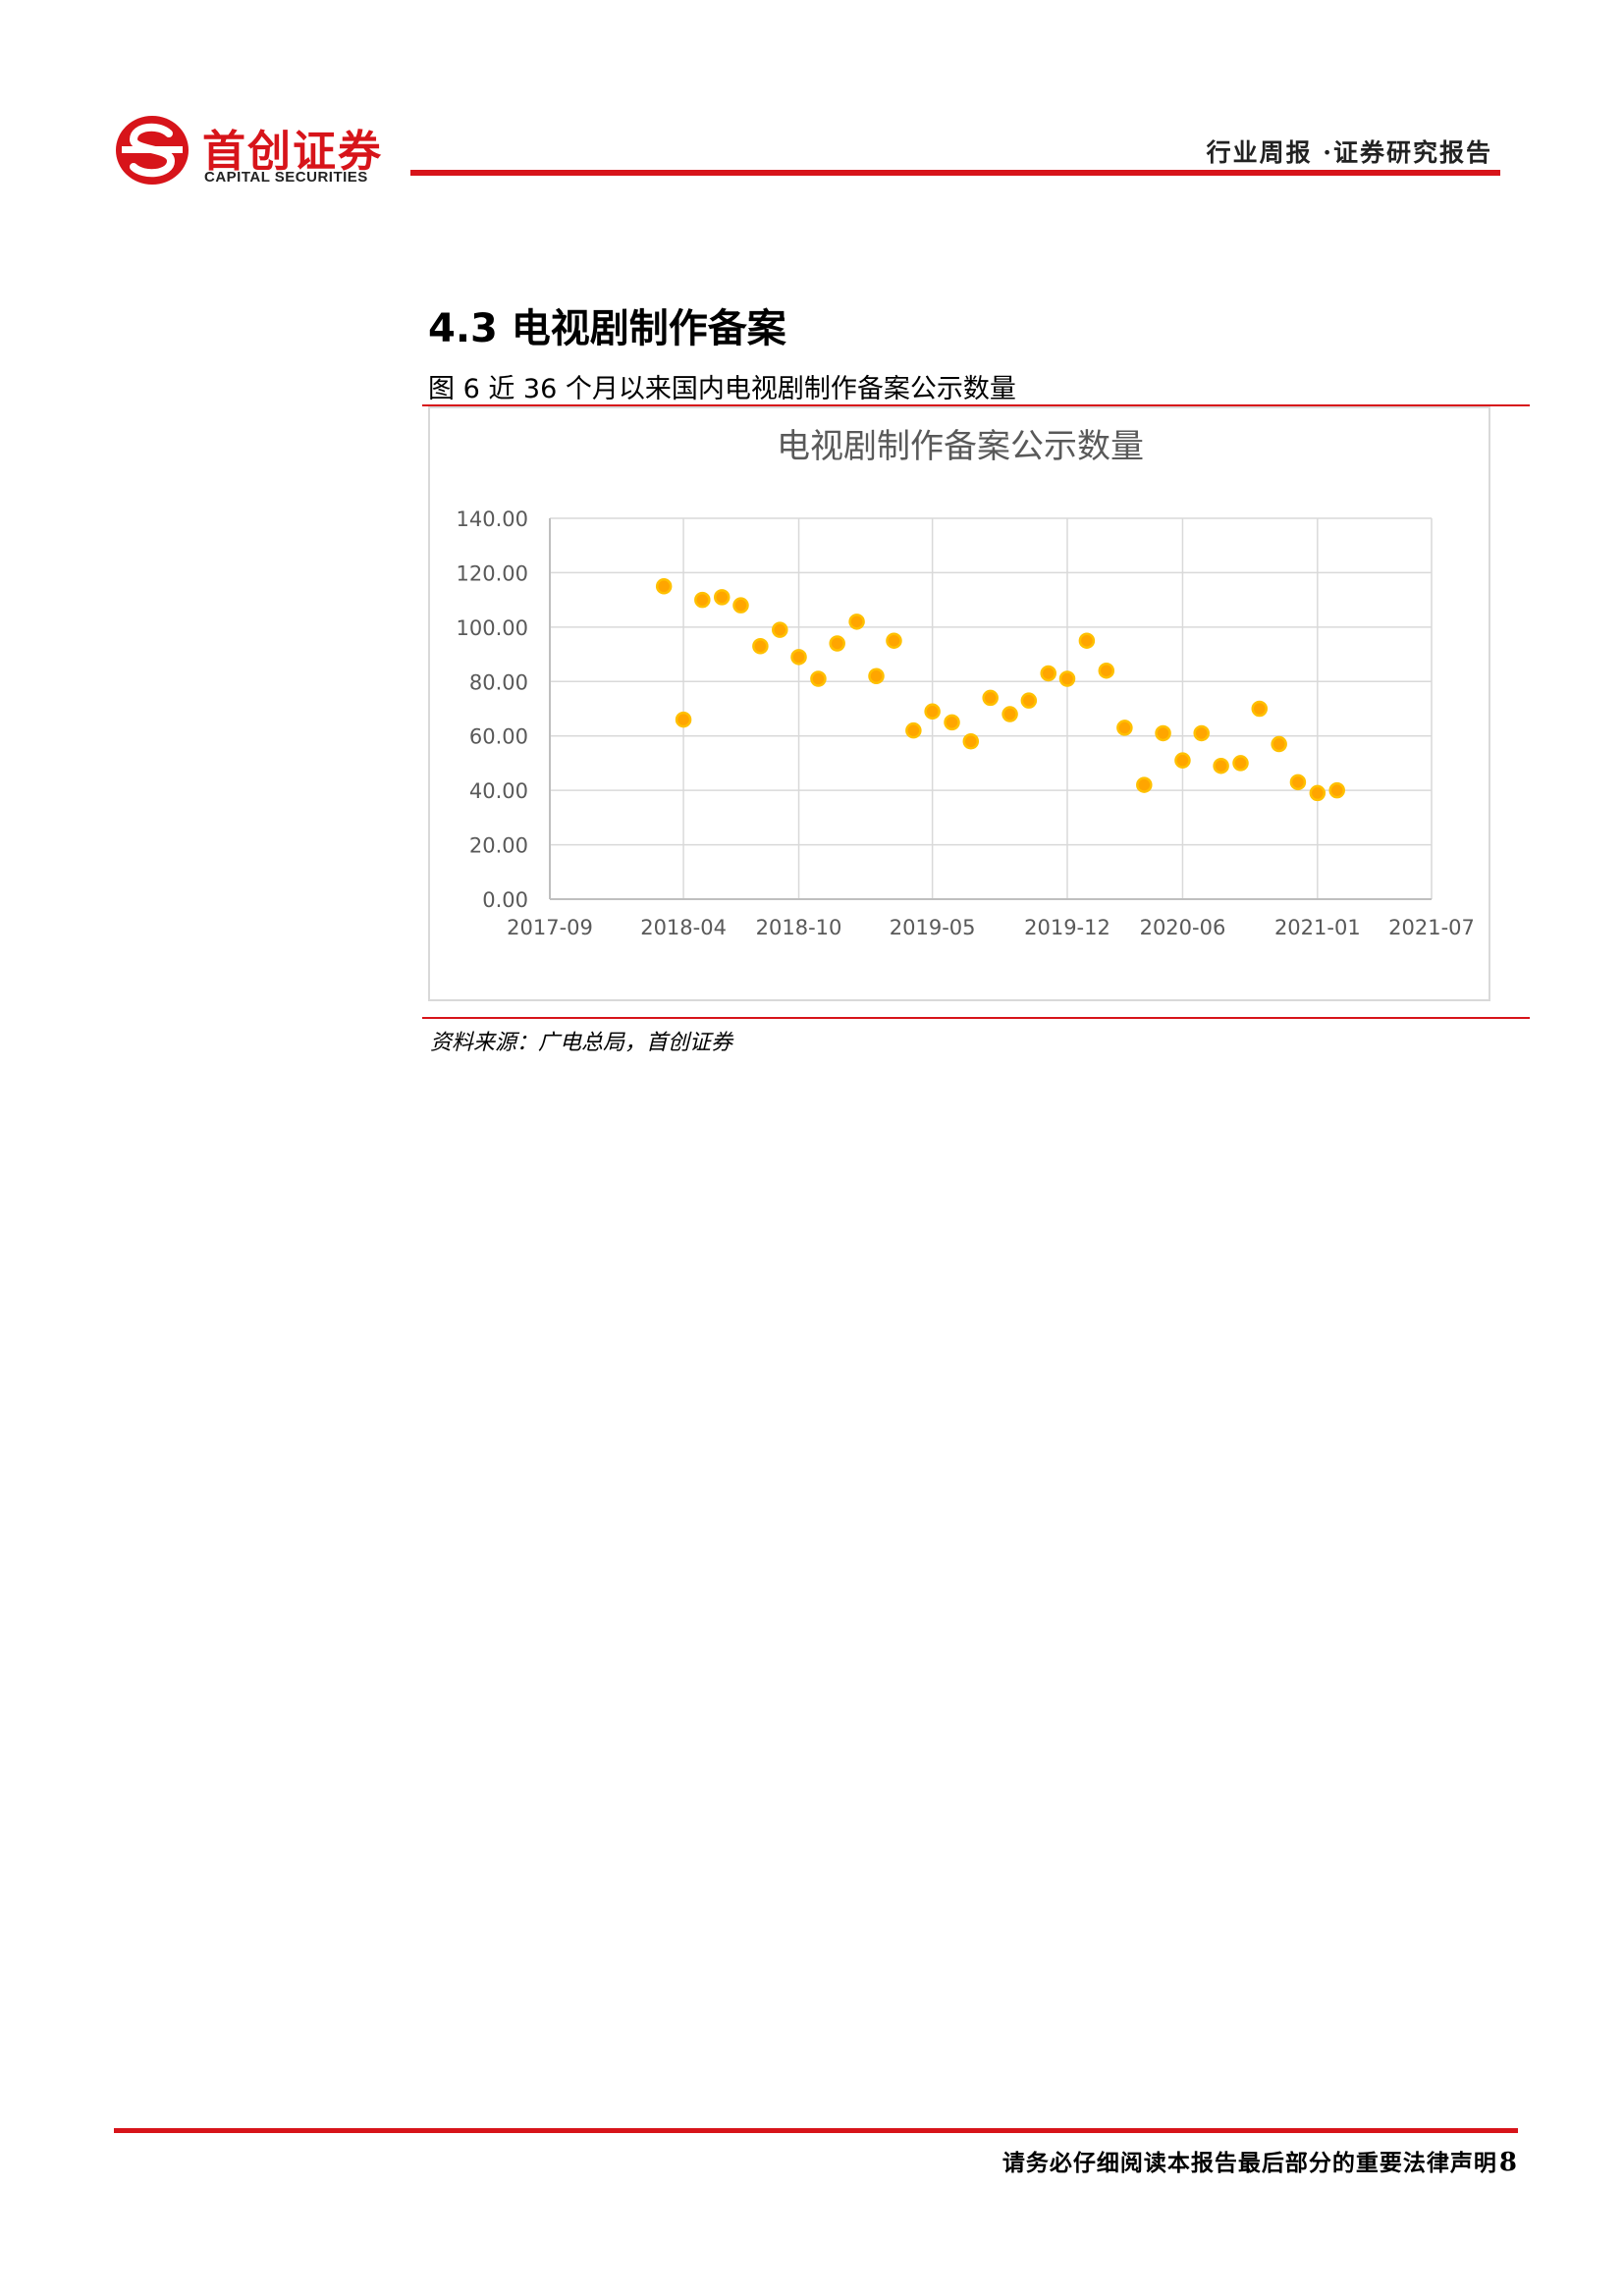 This screenshot has height=2296, width=1624. I want to click on x-tick-label: 2021-07, so click(1431, 927).